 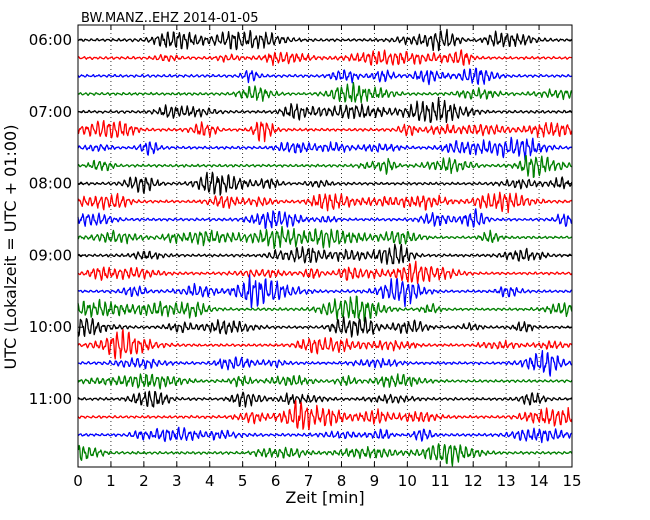 I want to click on x-tick-label: 15, so click(x=571, y=481).